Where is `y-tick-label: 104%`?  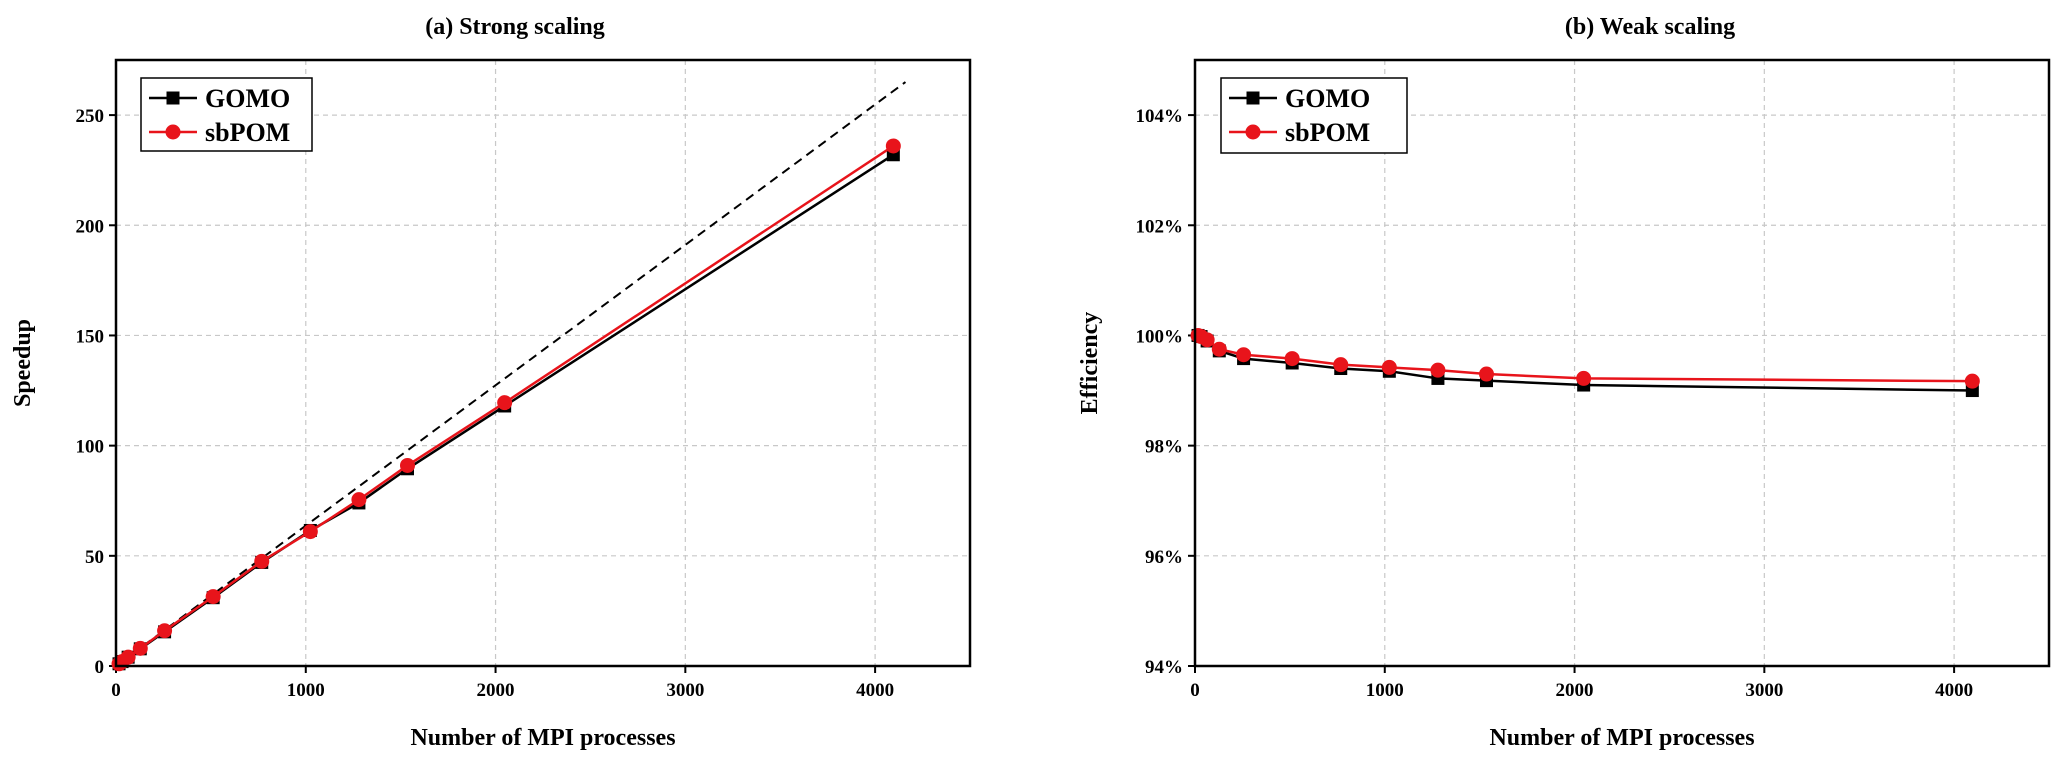 y-tick-label: 104% is located at coordinates (1160, 116).